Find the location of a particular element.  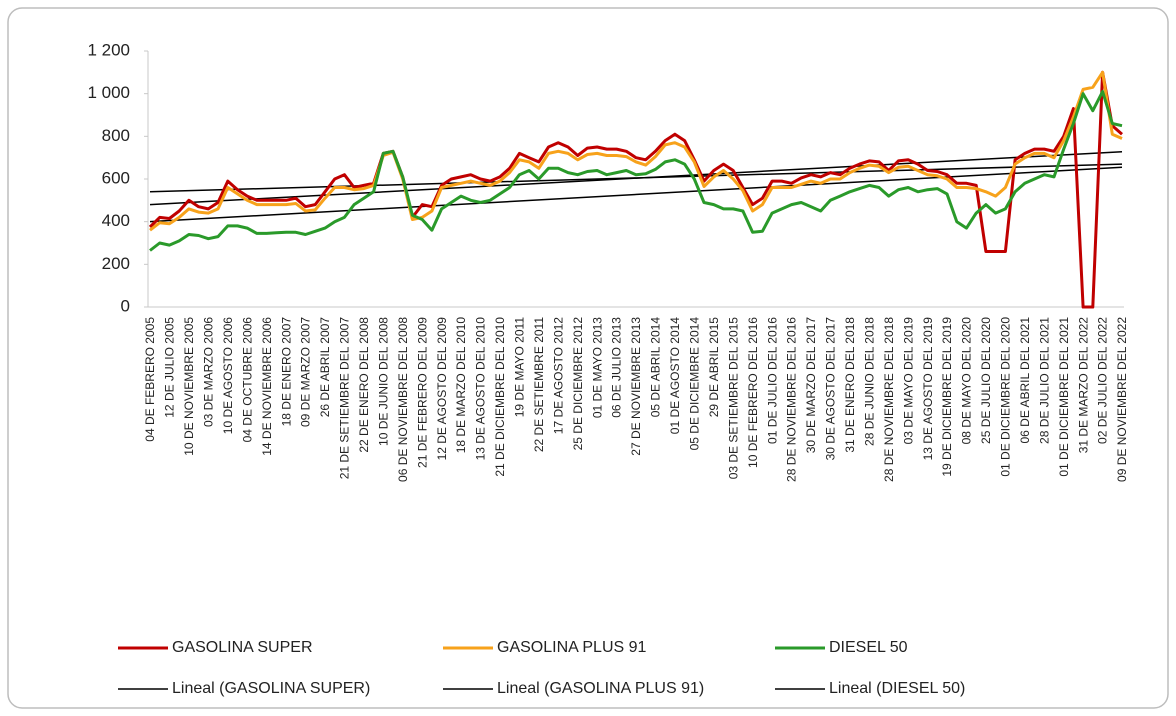

y-tick-label: 1 000 is located at coordinates (108, 92).